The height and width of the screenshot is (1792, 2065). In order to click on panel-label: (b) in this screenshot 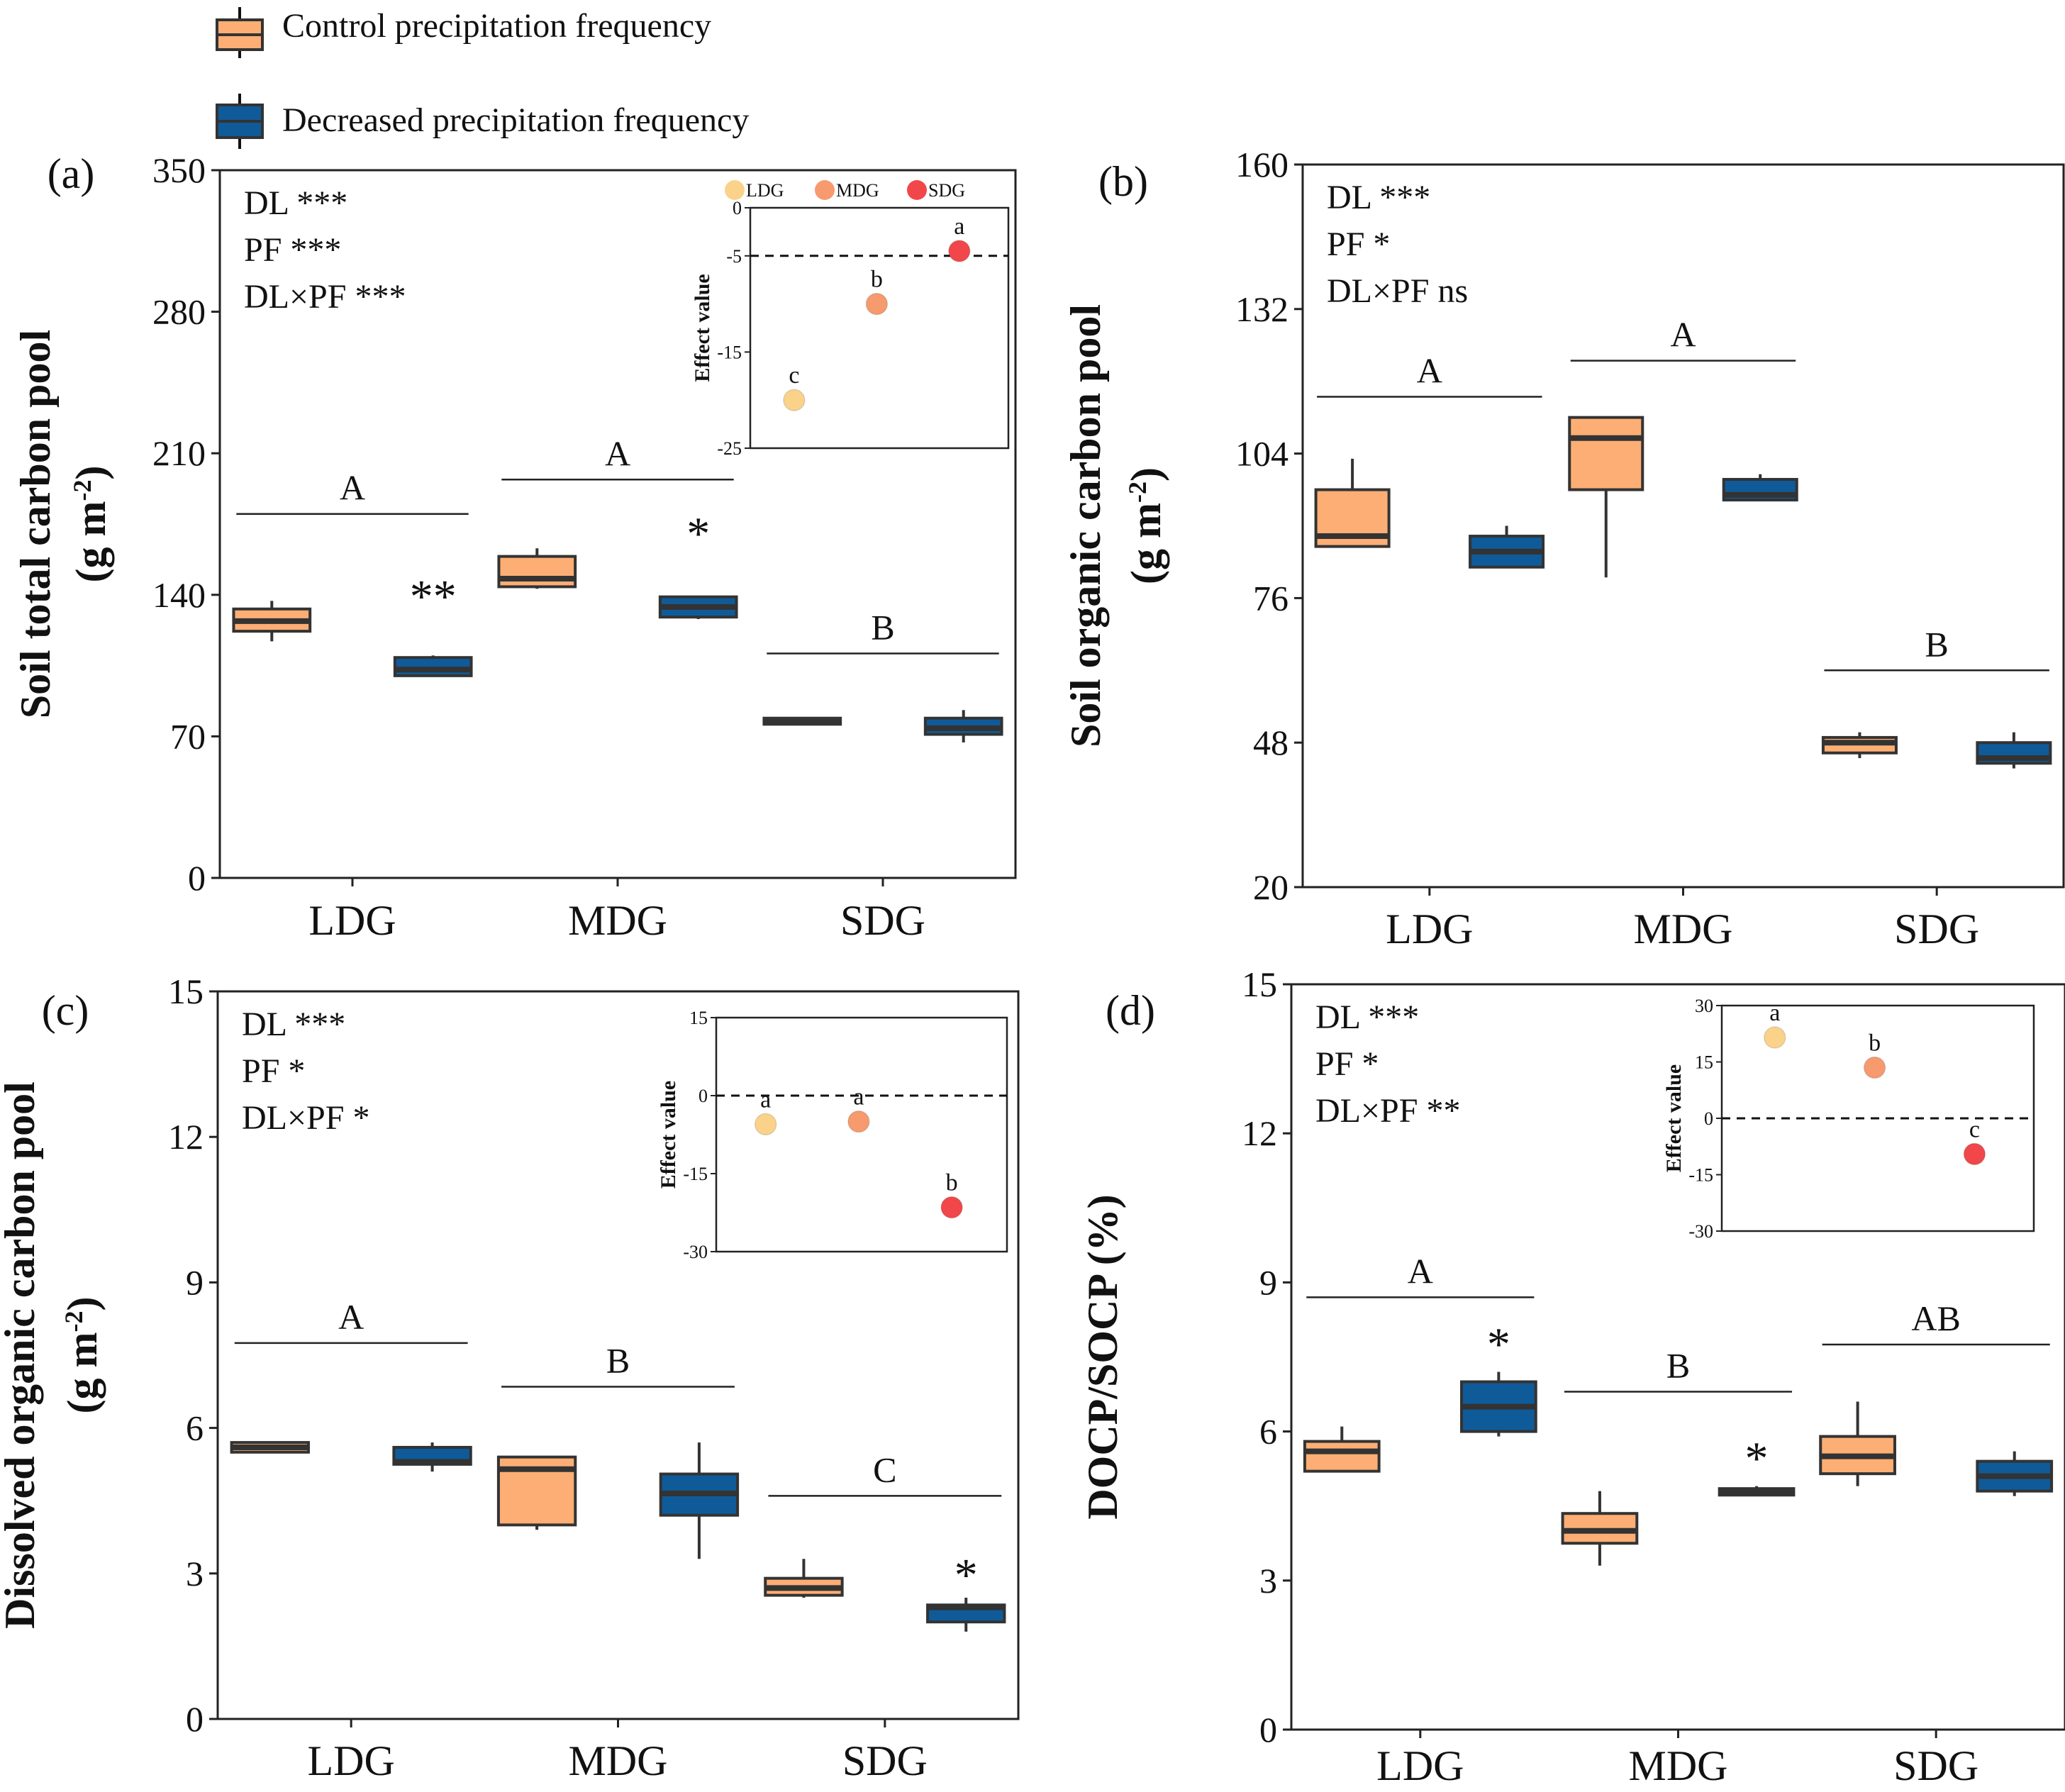, I will do `click(1123, 181)`.